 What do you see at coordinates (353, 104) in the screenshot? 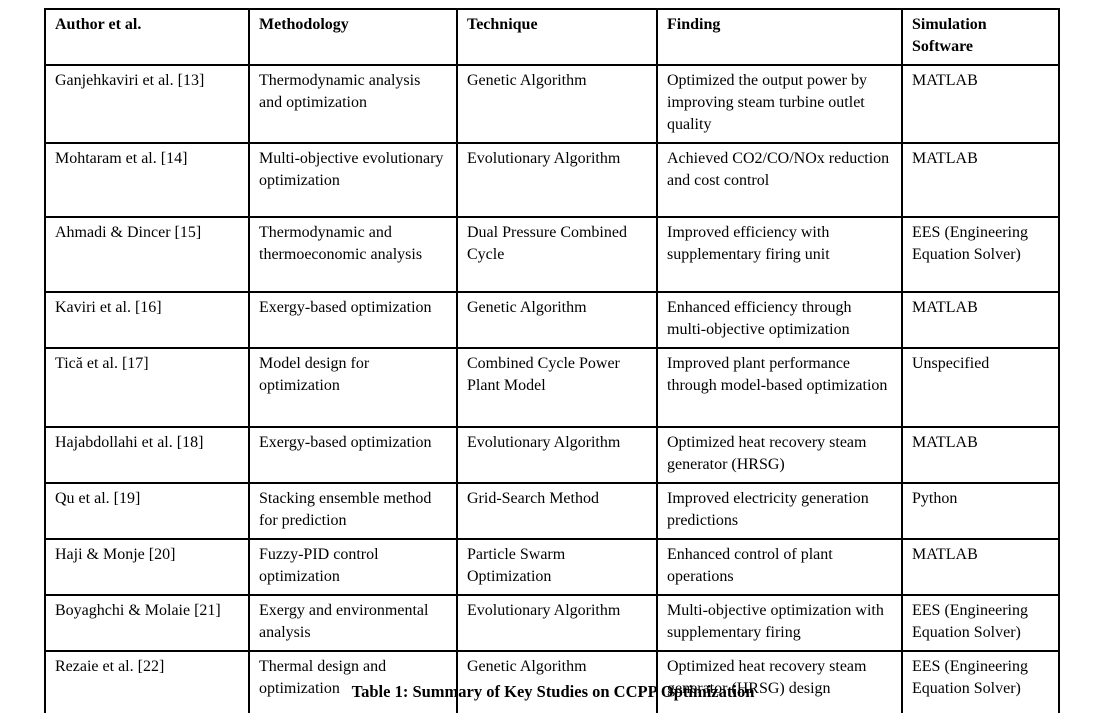
I see `table-cell-methodology: Thermodynamic analysis and optimization` at bounding box center [353, 104].